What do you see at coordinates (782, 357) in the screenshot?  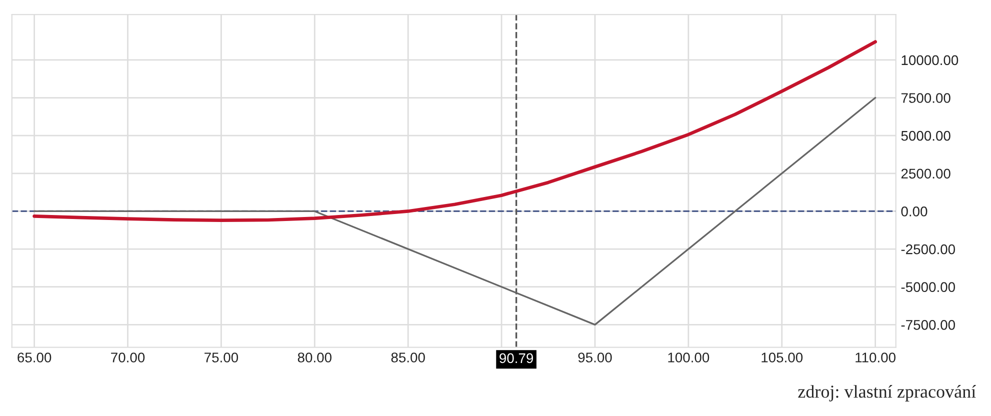 I see `x-tick-label: 105.00` at bounding box center [782, 357].